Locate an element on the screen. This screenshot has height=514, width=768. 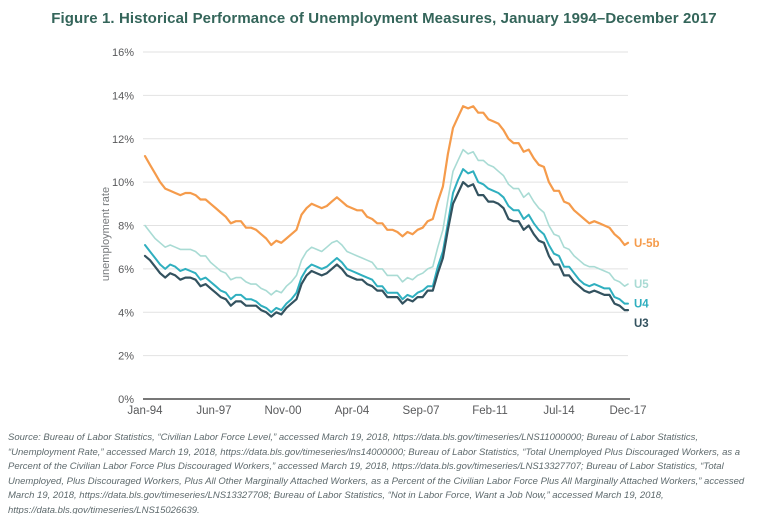
x-tick-label: Jun-97 is located at coordinates (213, 411).